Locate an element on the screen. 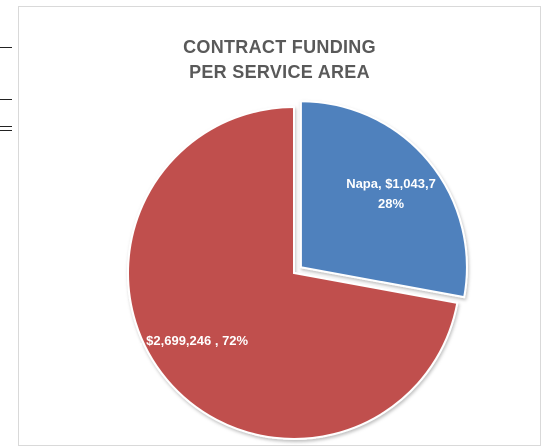 This screenshot has height=448, width=542. pie-slice-napa is located at coordinates (383, 199).